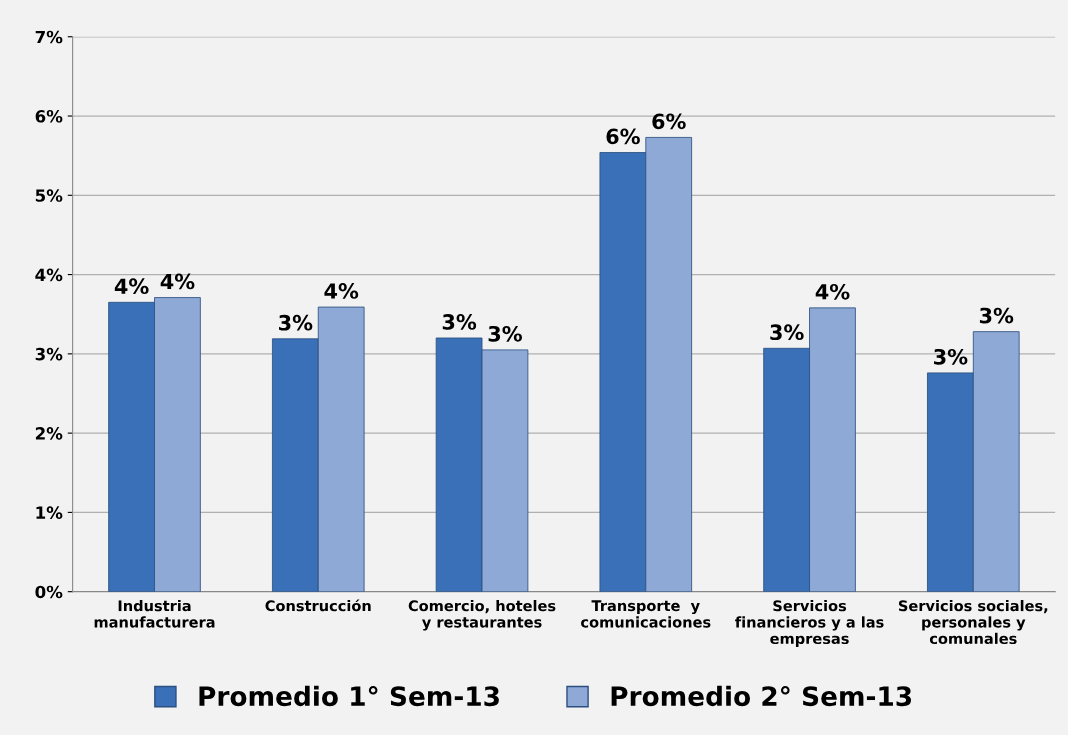 This screenshot has width=1068, height=735. What do you see at coordinates (49, 195) in the screenshot?
I see `y-tick-label: 5%` at bounding box center [49, 195].